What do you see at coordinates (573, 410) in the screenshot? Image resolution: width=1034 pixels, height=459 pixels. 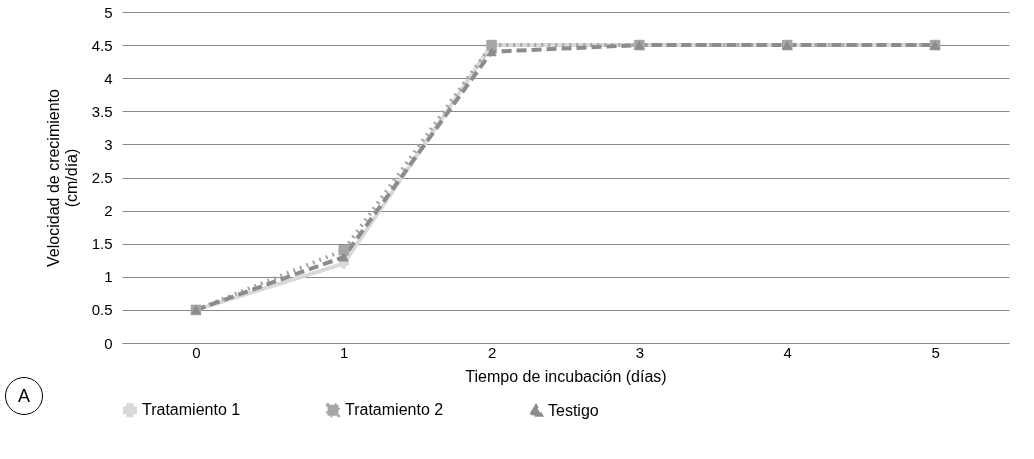 I see `legend-label: Testigo` at bounding box center [573, 410].